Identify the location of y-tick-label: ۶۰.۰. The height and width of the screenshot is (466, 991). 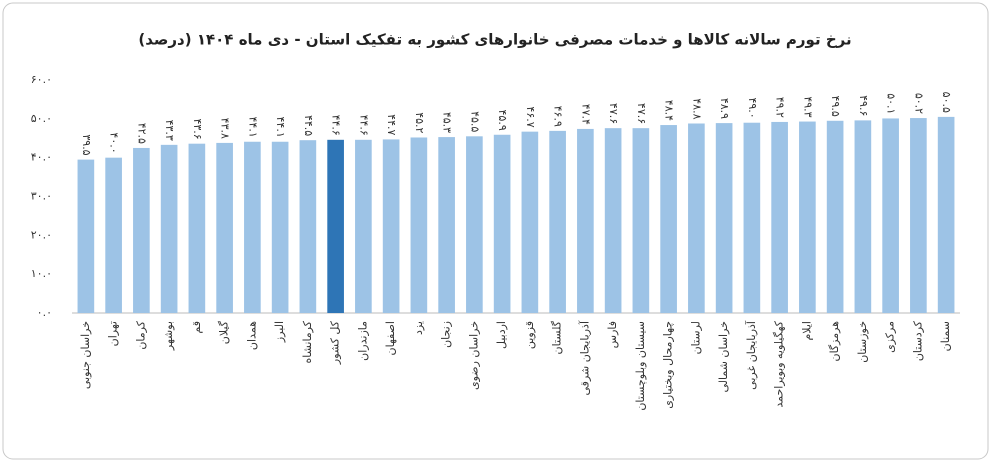
(41, 79).